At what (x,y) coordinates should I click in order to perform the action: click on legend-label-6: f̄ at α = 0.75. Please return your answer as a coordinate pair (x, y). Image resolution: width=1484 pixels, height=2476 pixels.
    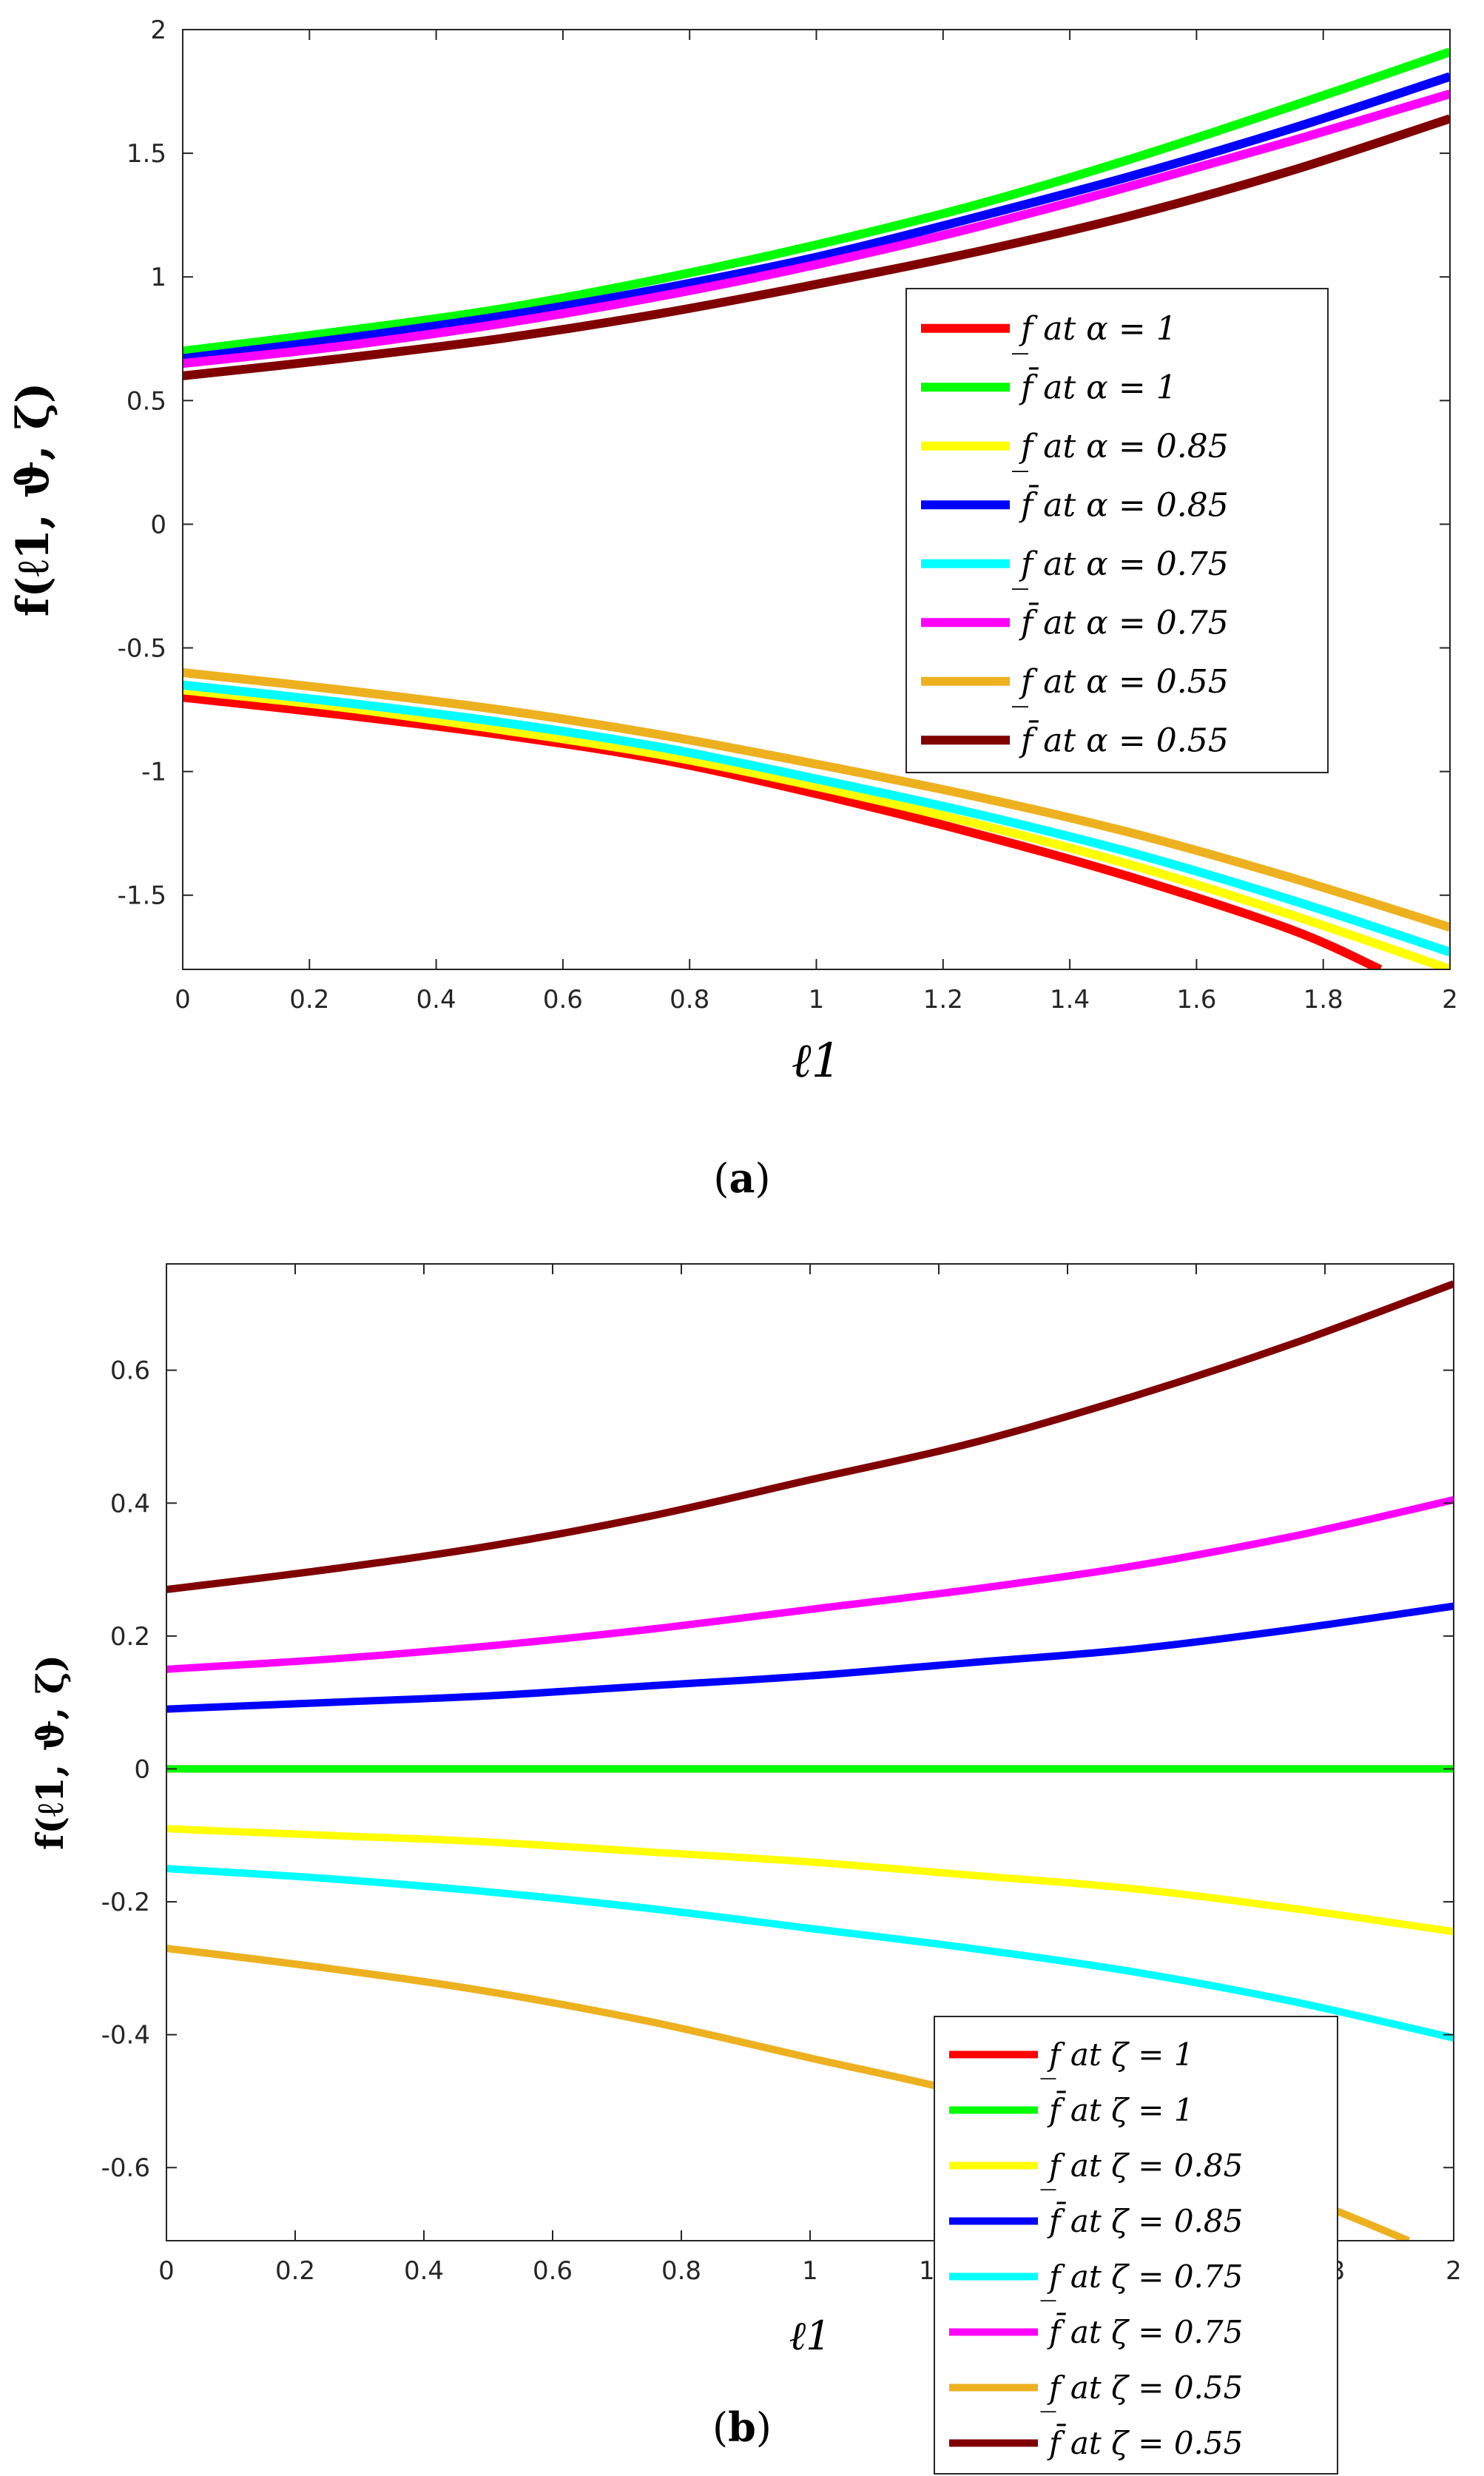
    Looking at the image, I should click on (1124, 622).